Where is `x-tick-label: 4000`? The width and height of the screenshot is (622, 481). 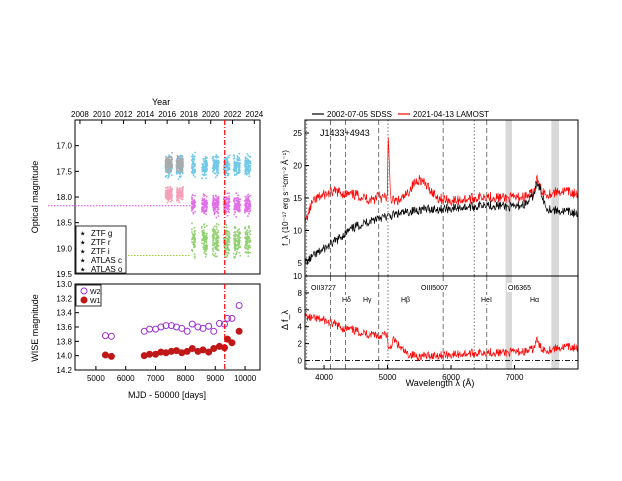 x-tick-label: 4000 is located at coordinates (324, 377).